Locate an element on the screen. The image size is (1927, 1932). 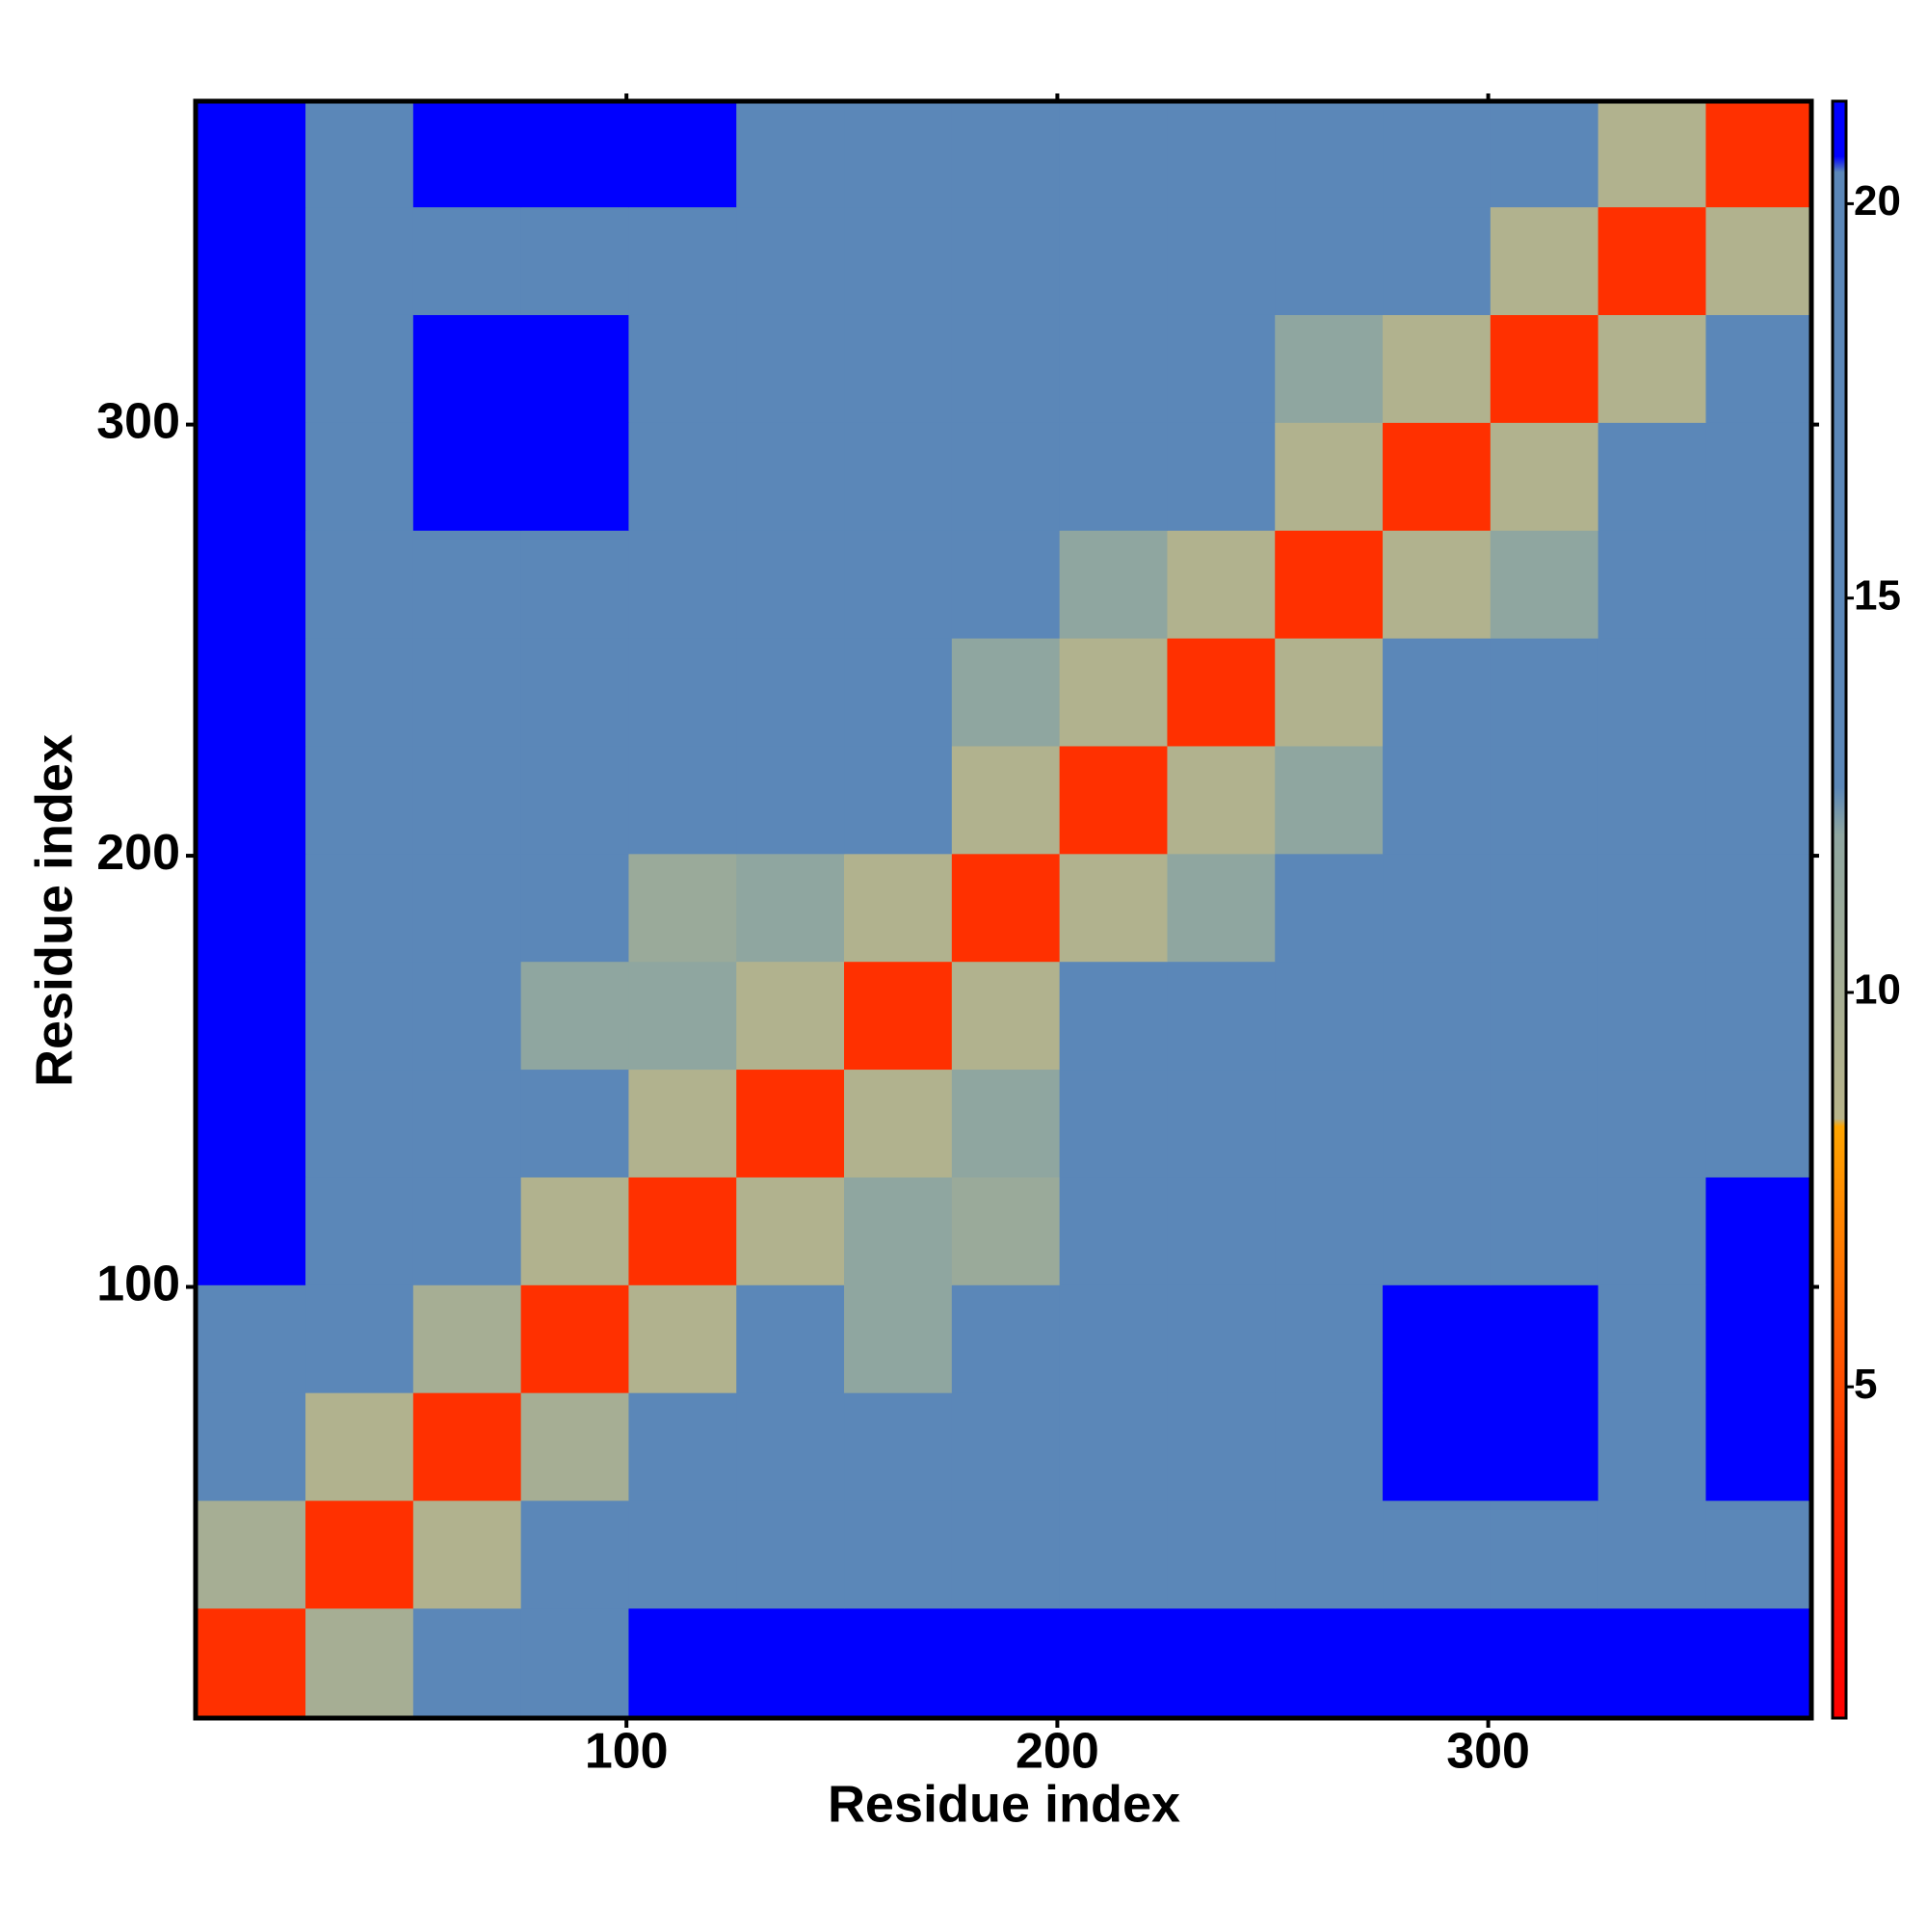
y-tick-label: 300 is located at coordinates (138, 421).